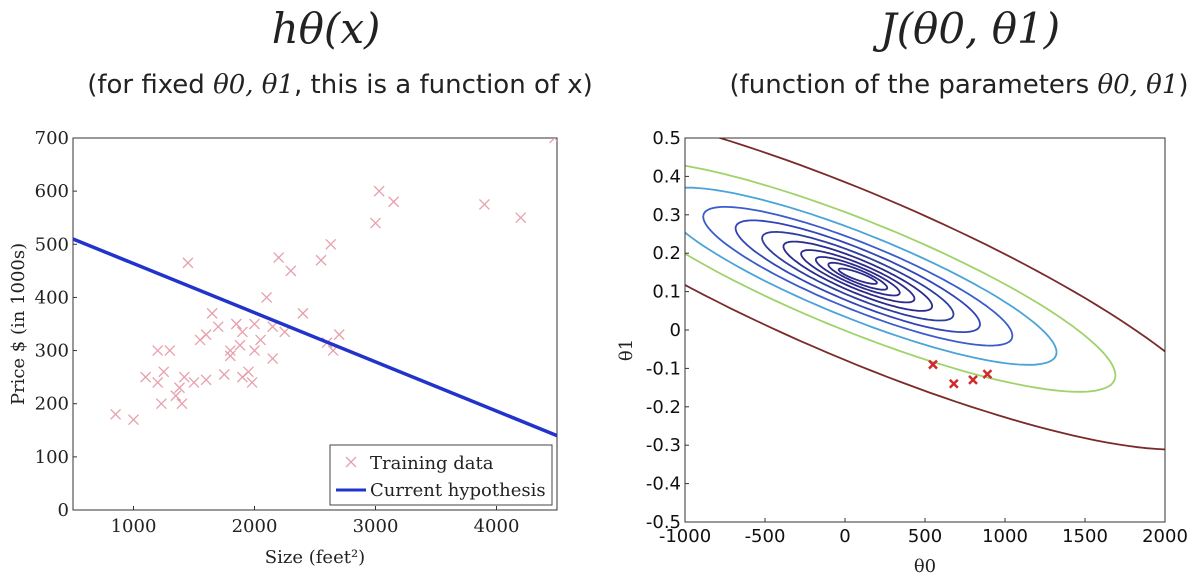 Image resolution: width=1200 pixels, height=576 pixels. What do you see at coordinates (432, 463) in the screenshot?
I see `legend-training-label: Training data` at bounding box center [432, 463].